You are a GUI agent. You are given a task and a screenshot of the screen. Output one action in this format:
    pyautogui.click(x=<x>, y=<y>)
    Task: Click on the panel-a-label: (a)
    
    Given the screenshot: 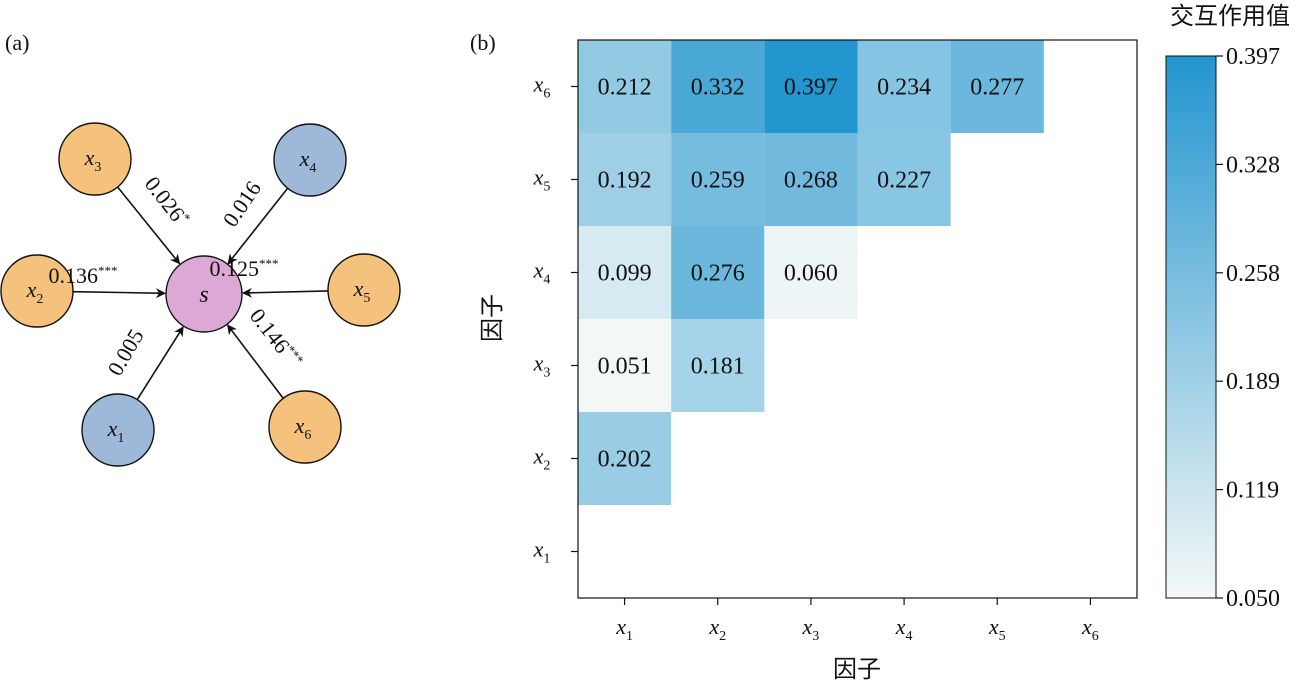 What is the action you would take?
    pyautogui.click(x=17, y=42)
    